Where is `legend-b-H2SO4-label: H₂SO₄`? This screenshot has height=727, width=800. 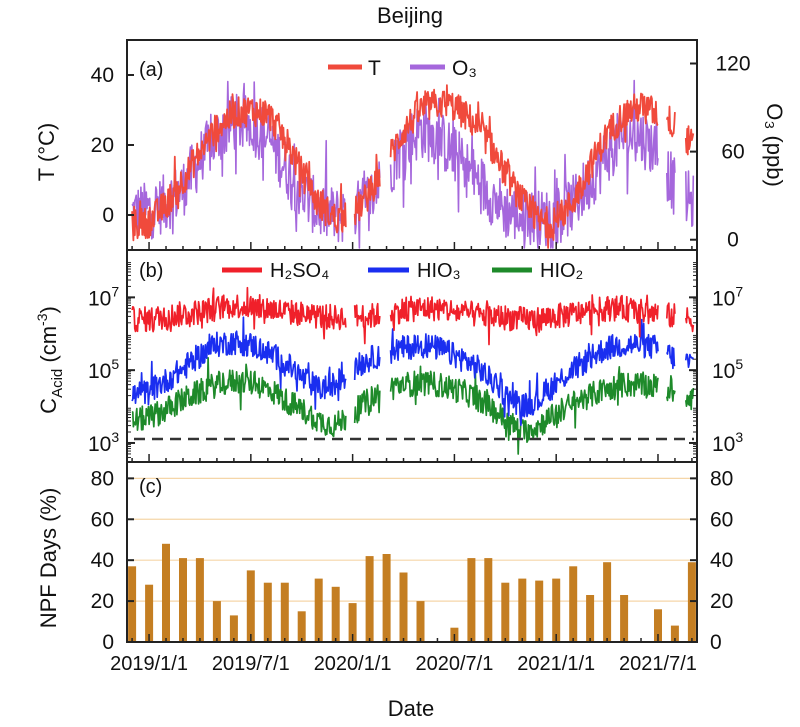 legend-b-H2SO4-label: H₂SO₄ is located at coordinates (299, 271).